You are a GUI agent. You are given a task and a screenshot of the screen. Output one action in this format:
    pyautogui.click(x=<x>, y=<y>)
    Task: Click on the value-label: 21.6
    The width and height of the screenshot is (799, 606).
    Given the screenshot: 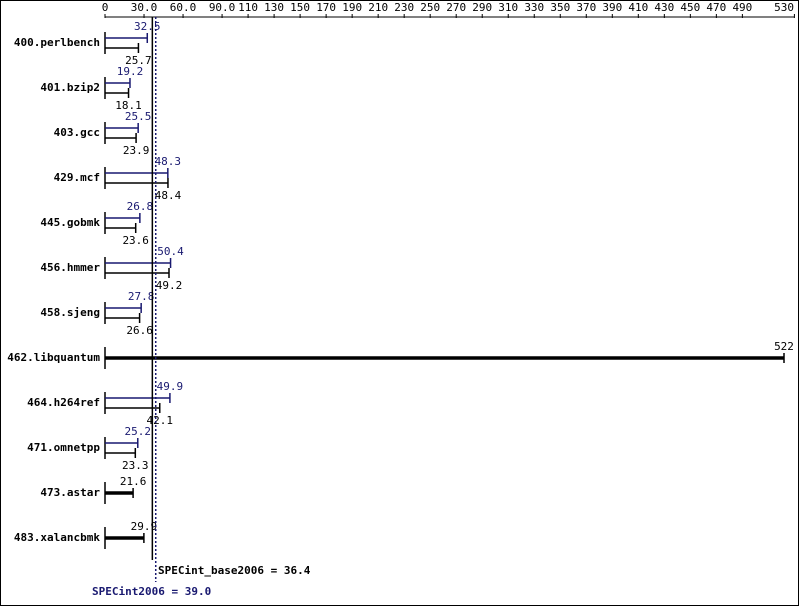 What is the action you would take?
    pyautogui.click(x=133, y=481)
    